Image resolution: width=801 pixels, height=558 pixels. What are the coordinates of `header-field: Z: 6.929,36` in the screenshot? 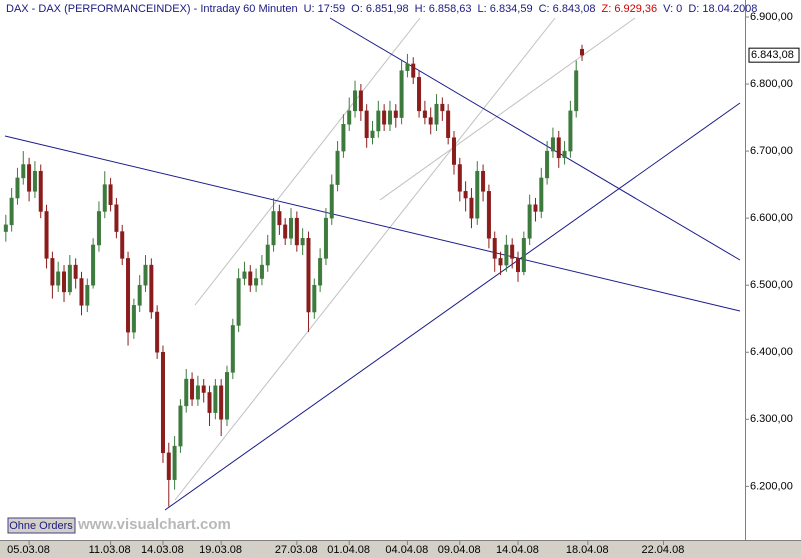 It's located at (629, 9).